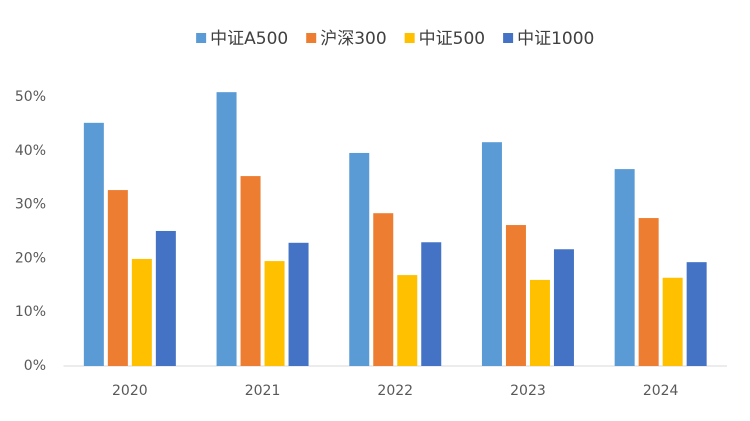  What do you see at coordinates (30, 205) in the screenshot?
I see `y-tick-label: 30%` at bounding box center [30, 205].